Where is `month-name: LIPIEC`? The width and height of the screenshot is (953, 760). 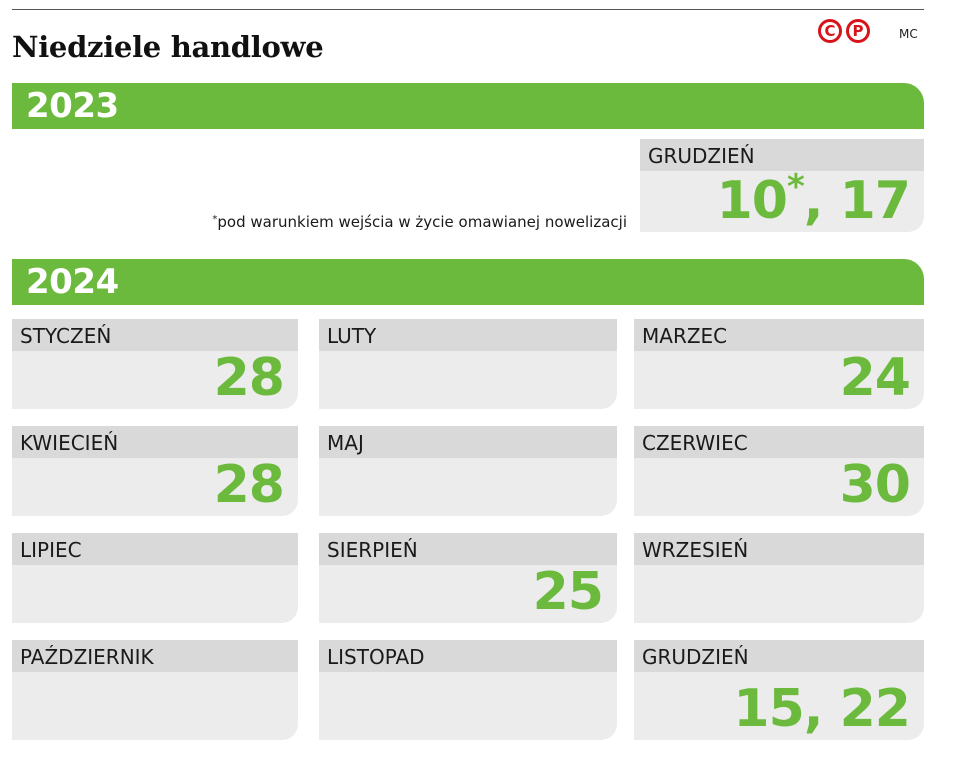
month-name: LIPIEC is located at coordinates (155, 549).